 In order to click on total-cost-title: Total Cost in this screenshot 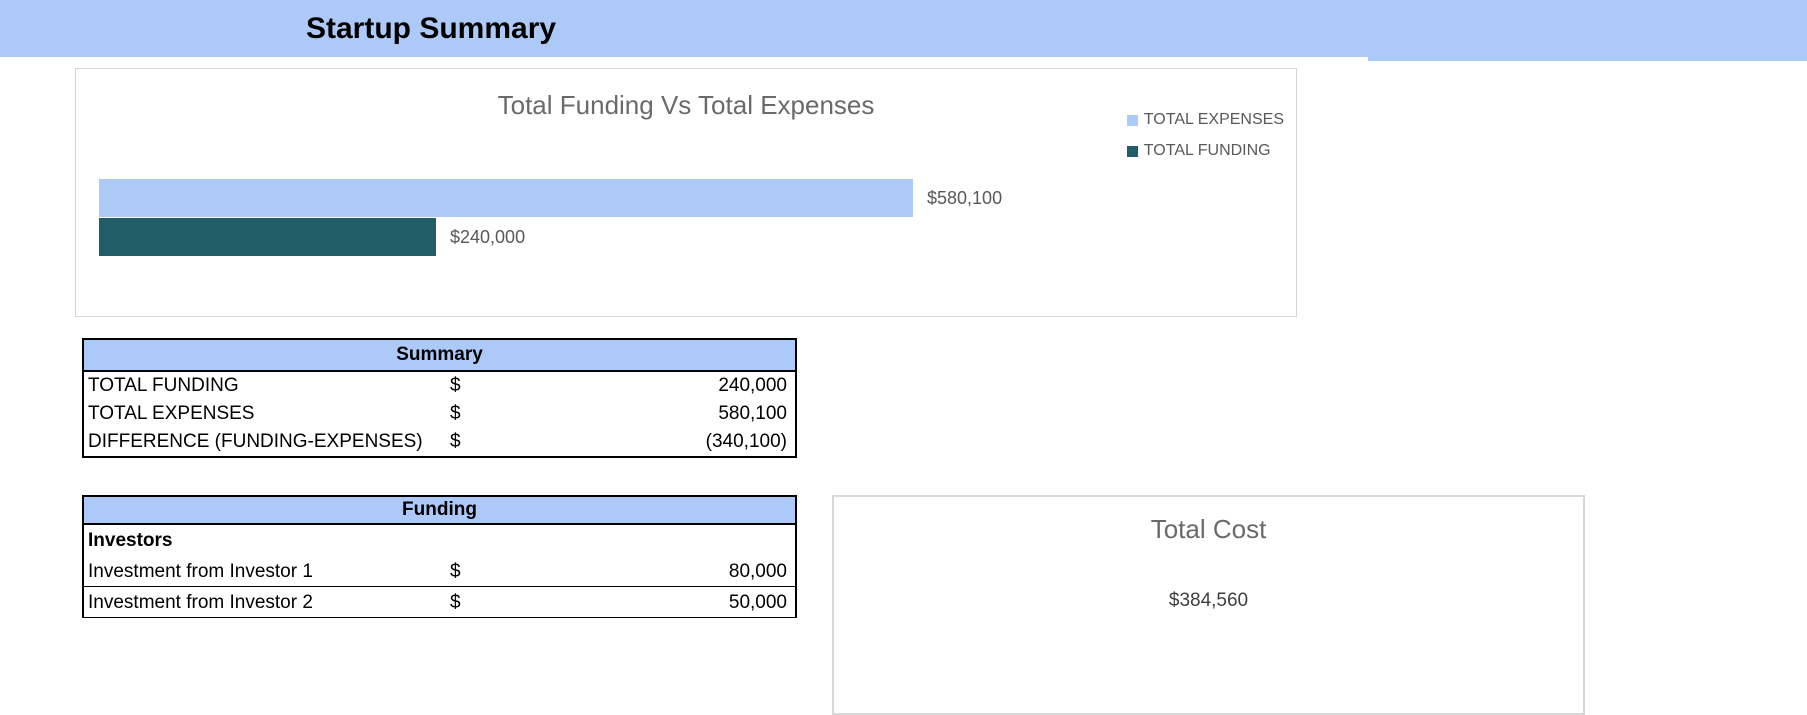, I will do `click(1208, 529)`.